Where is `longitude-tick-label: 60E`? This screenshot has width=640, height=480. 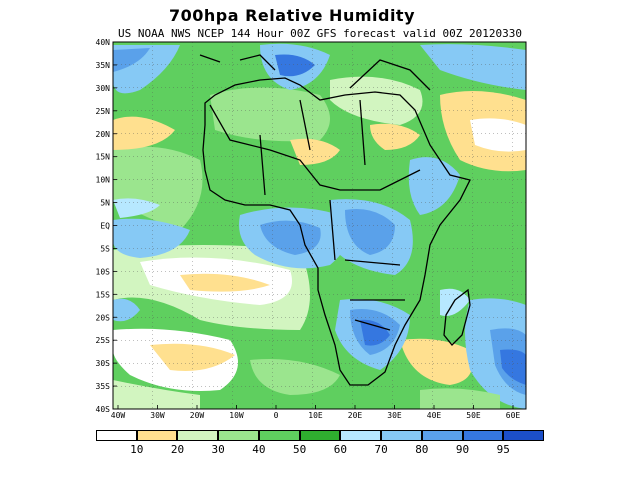 longitude-tick-label: 60E is located at coordinates (513, 415).